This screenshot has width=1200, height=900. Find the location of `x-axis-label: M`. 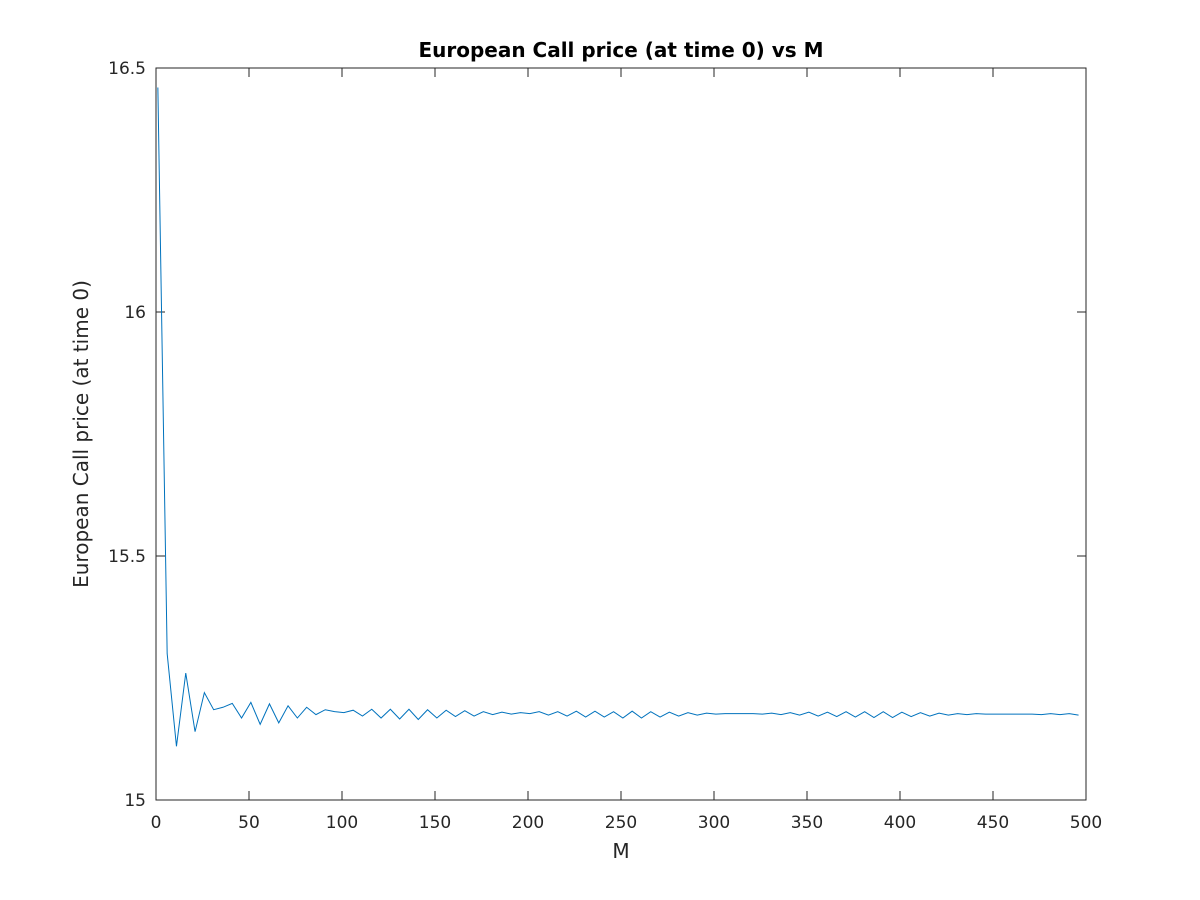

x-axis-label: M is located at coordinates (620, 851).